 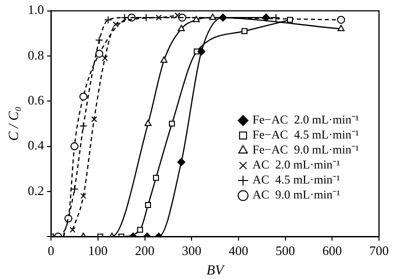 I want to click on y-tick-label: 0.2, so click(x=36, y=190).